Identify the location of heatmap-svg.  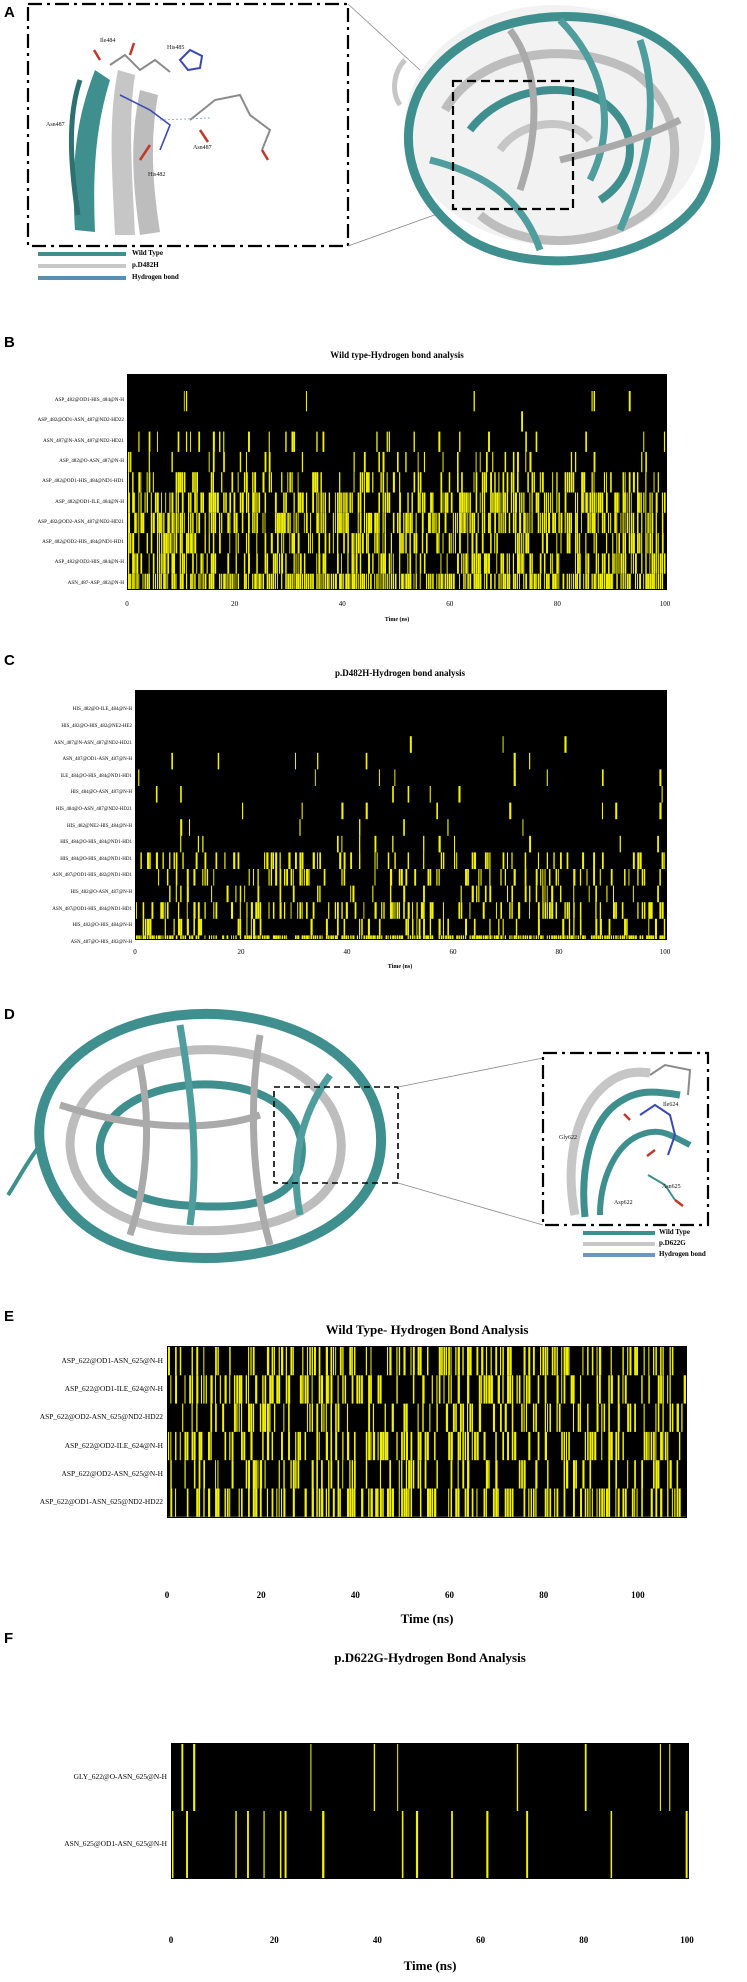
(397, 490).